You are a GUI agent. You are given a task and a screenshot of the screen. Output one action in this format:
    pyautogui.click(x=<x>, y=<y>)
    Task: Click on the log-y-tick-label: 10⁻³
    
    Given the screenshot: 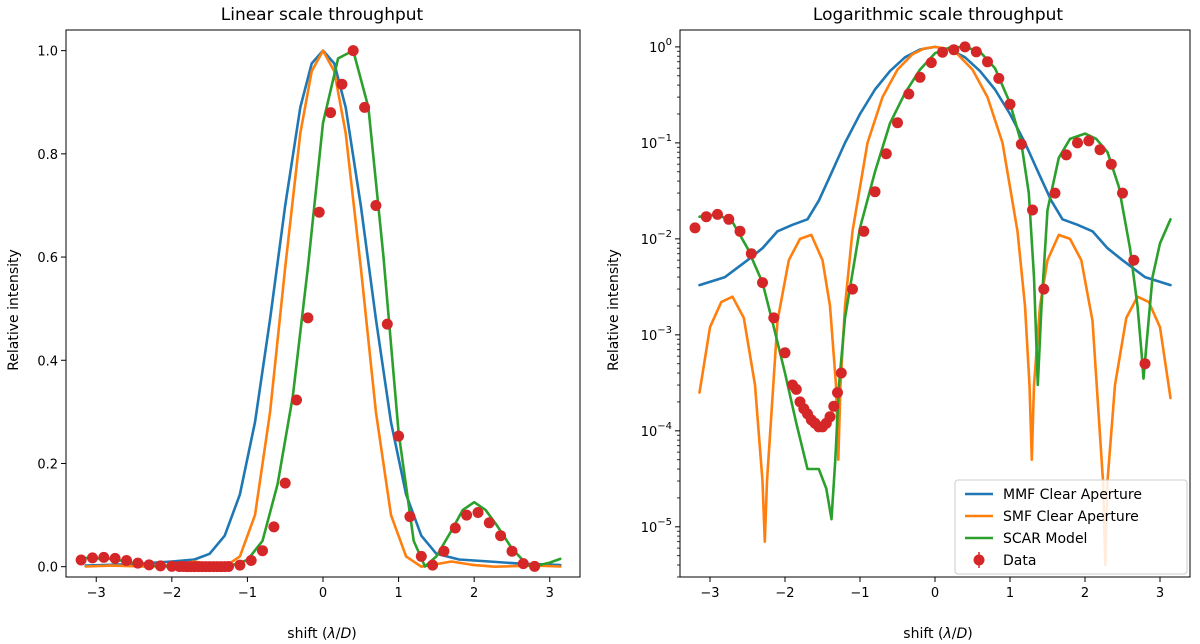 What is the action you would take?
    pyautogui.click(x=656, y=334)
    